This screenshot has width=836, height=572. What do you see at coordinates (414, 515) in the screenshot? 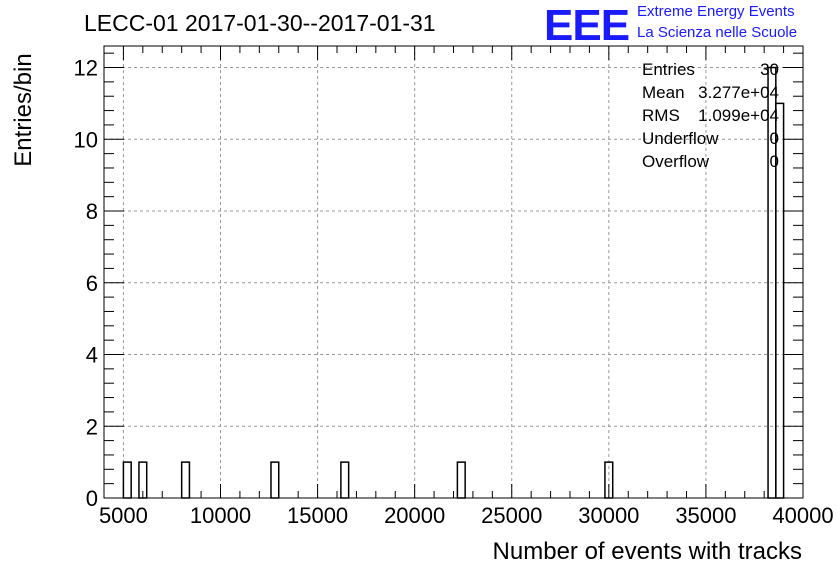
I see `x-tick-label: 20000` at bounding box center [414, 515].